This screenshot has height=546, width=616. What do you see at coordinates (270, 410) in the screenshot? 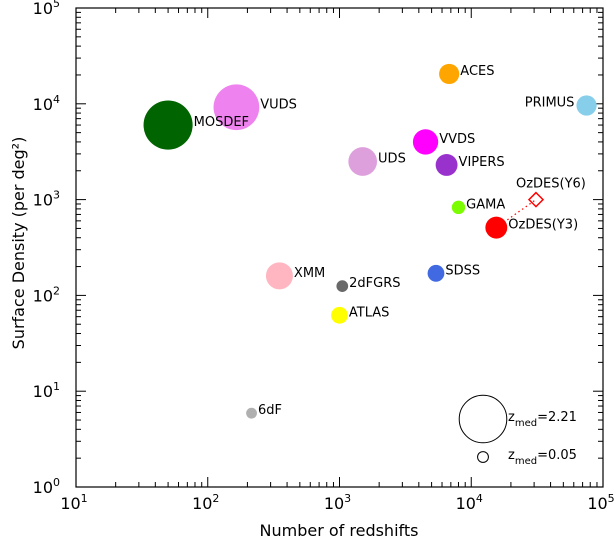
I see `point-label: 6dF` at bounding box center [270, 410].